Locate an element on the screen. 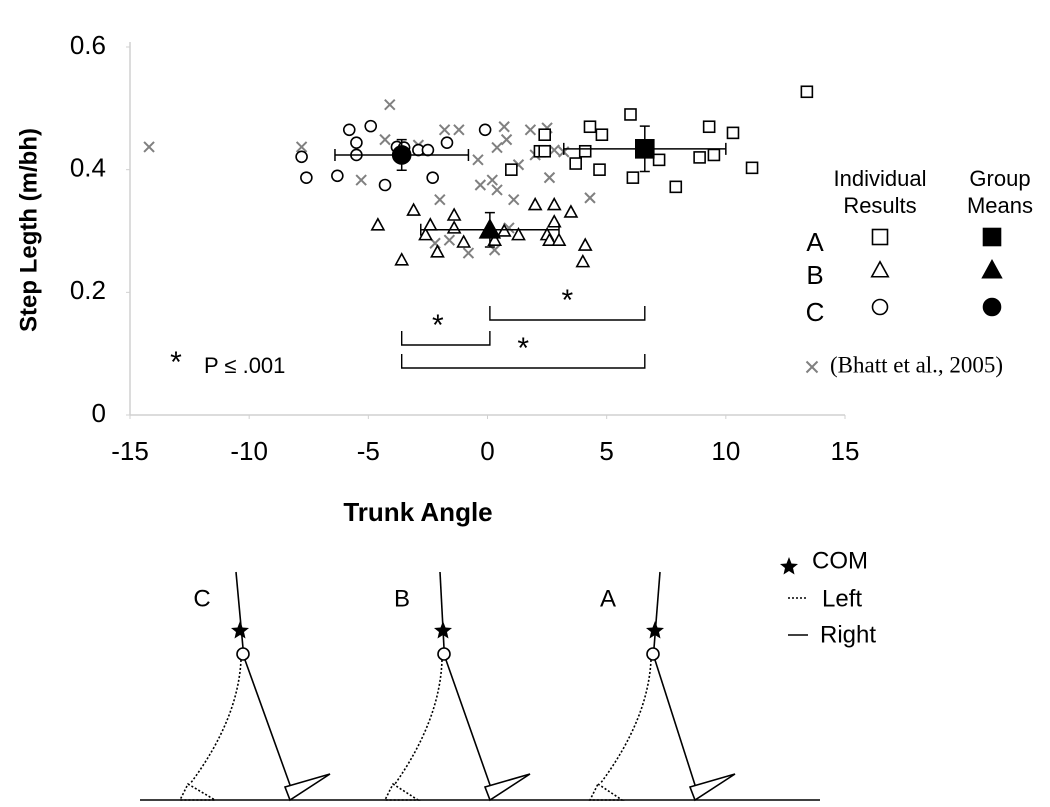 This screenshot has width=1050, height=807. figure-label: A is located at coordinates (608, 598).